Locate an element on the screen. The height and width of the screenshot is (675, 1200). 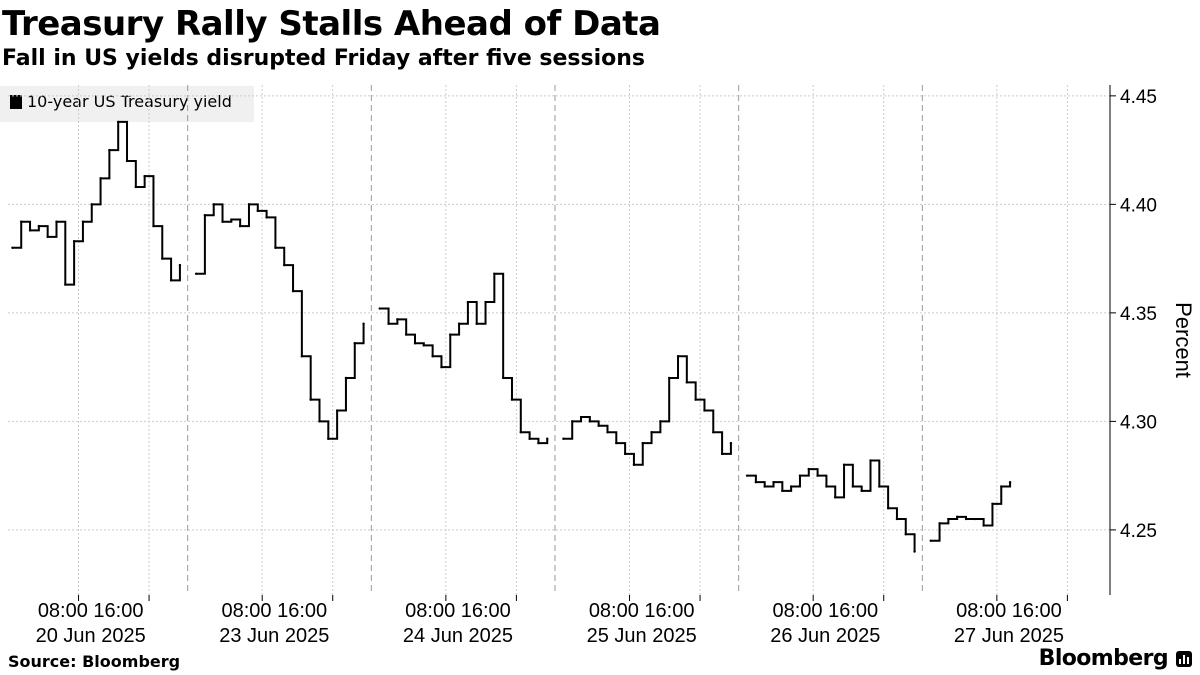
y-tick-label: 4.40 is located at coordinates (1138, 205).